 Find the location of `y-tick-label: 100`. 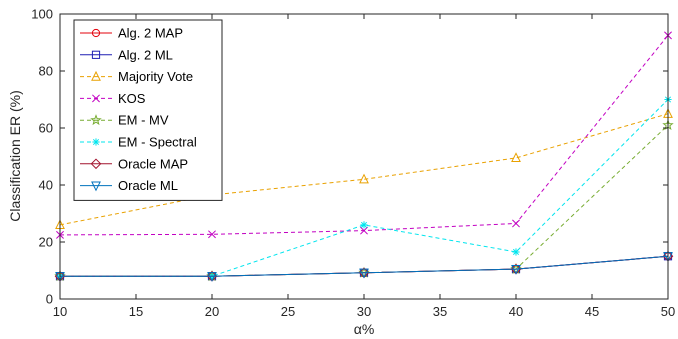

y-tick-label: 100 is located at coordinates (42, 14).